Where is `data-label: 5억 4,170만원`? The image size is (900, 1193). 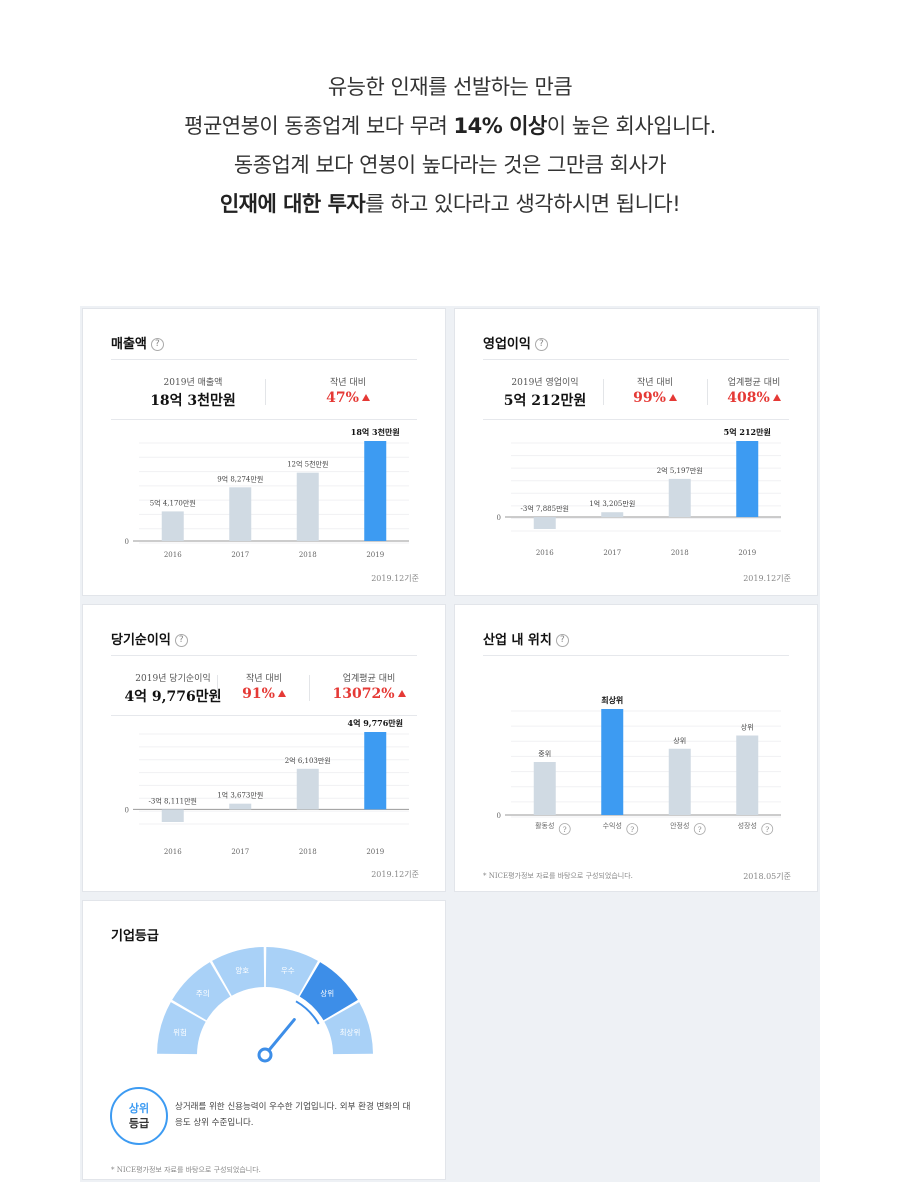 data-label: 5억 4,170만원 is located at coordinates (173, 502).